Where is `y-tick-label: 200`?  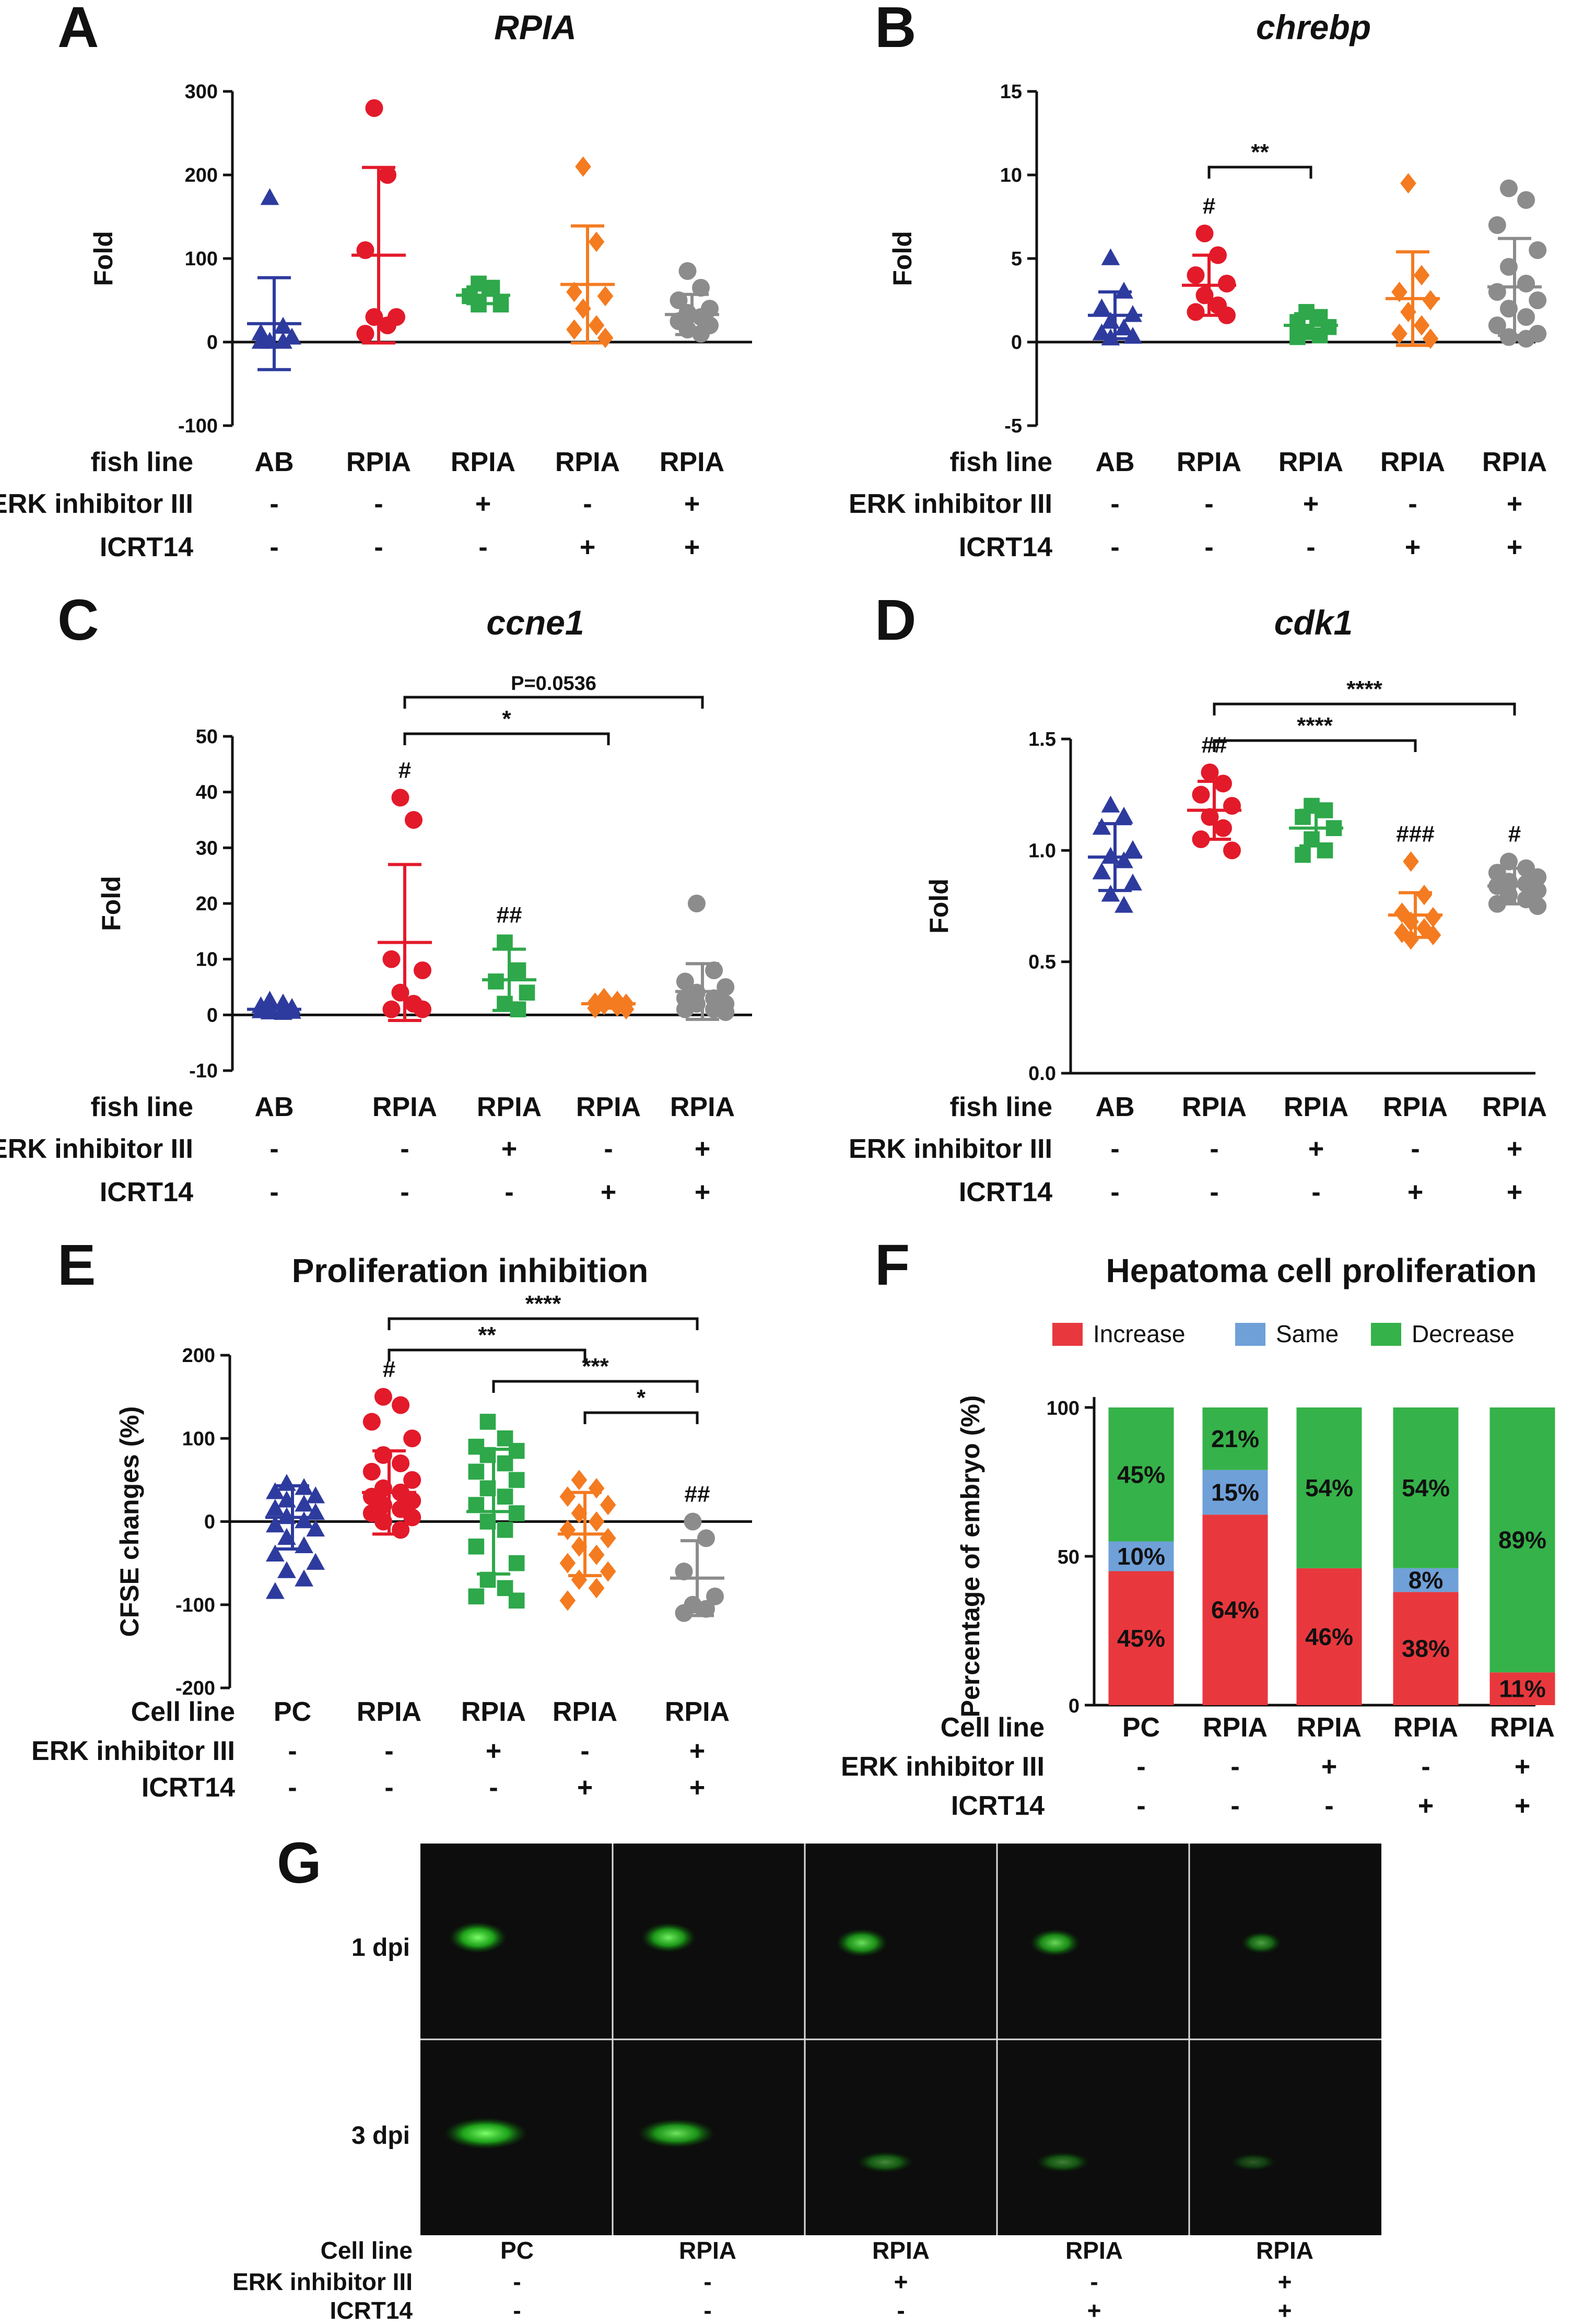 y-tick-label: 200 is located at coordinates (198, 1356).